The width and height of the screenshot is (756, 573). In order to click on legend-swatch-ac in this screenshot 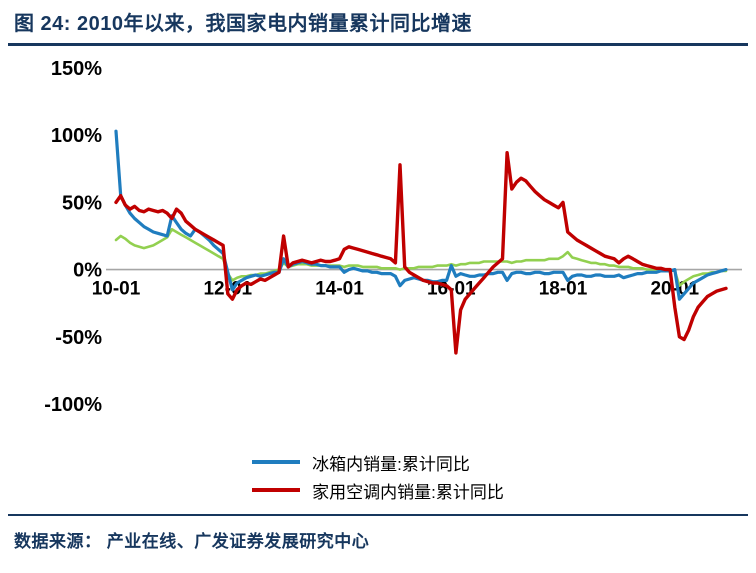, I will do `click(276, 490)`.